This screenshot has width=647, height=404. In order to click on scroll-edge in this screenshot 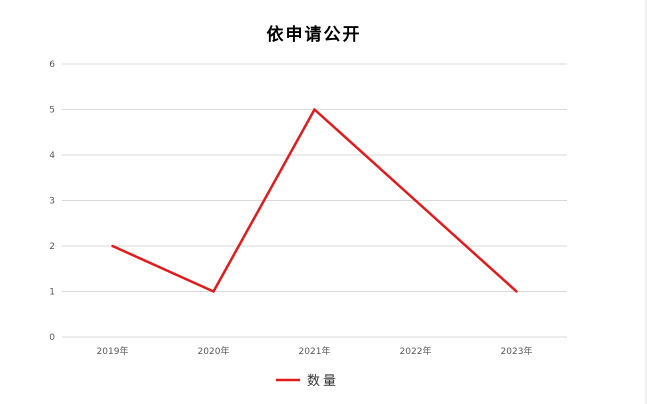, I will do `click(646, 202)`.